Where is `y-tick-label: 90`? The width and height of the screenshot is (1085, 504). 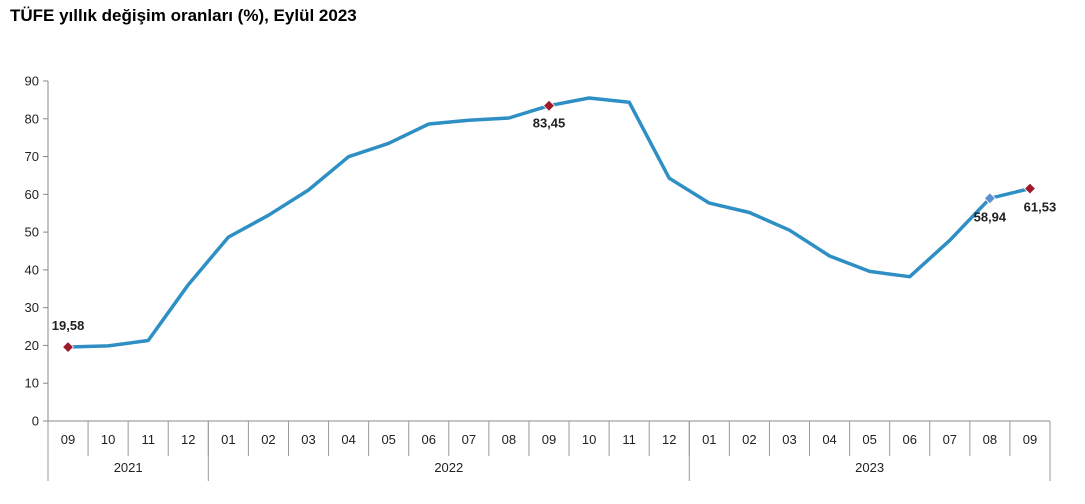 y-tick-label: 90 is located at coordinates (32, 81).